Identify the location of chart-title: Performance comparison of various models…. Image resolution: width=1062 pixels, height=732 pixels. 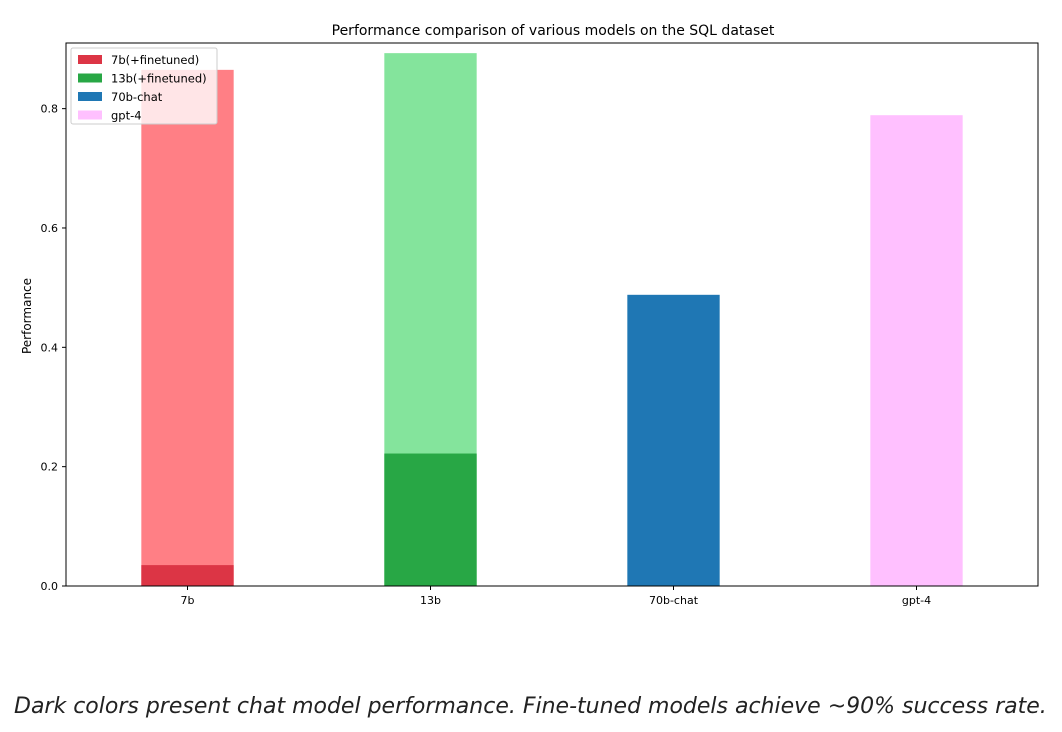
(553, 31).